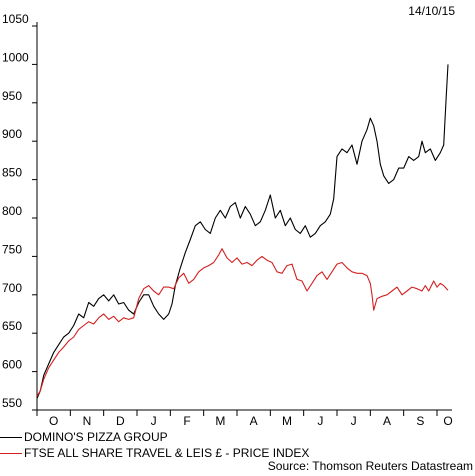 The width and height of the screenshot is (475, 476). Describe the element at coordinates (11, 437) in the screenshot. I see `legend-swatch-series1` at that location.